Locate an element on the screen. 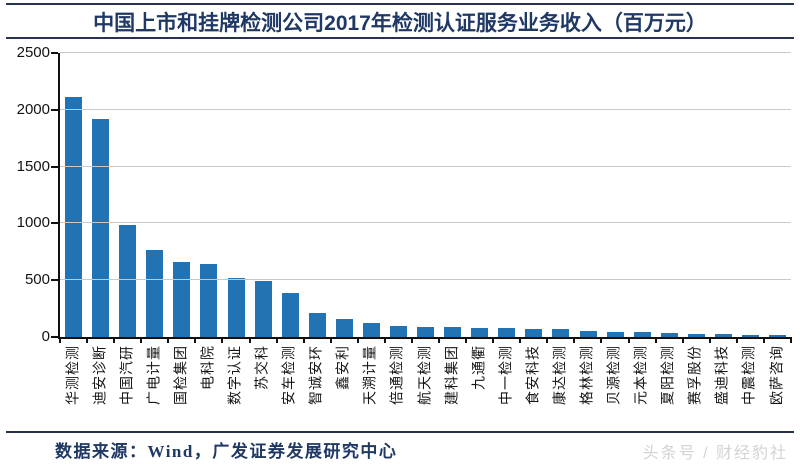 This screenshot has width=800, height=464. x-axis-label-slot: 苏交科 is located at coordinates (263, 387).